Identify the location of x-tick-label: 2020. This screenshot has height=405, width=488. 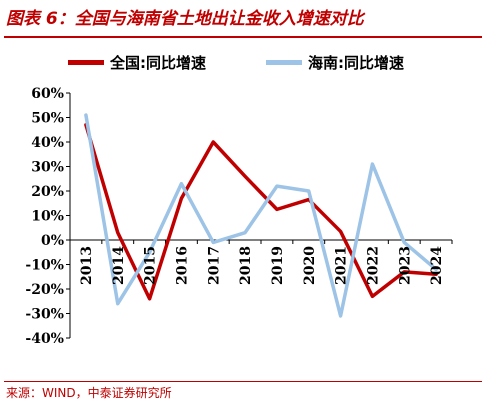
(310, 265).